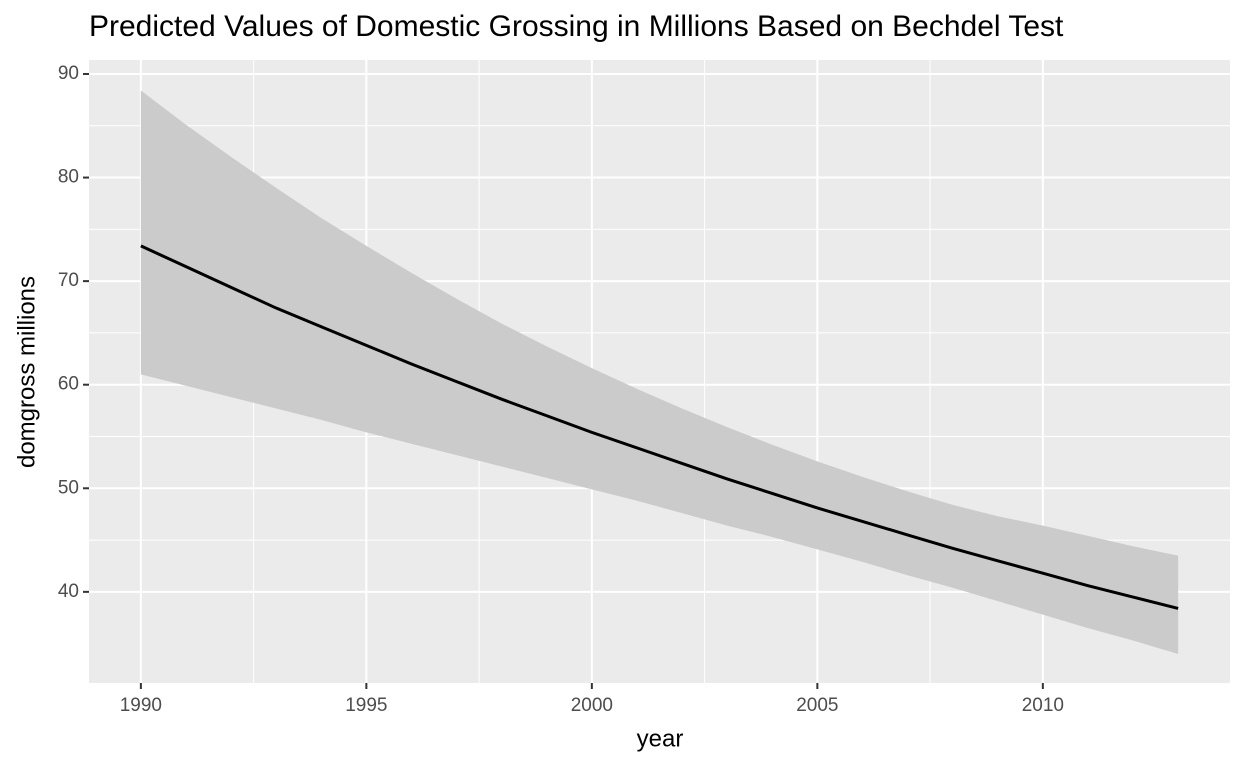 The width and height of the screenshot is (1248, 768). I want to click on x-tick-label: 1995, so click(366, 705).